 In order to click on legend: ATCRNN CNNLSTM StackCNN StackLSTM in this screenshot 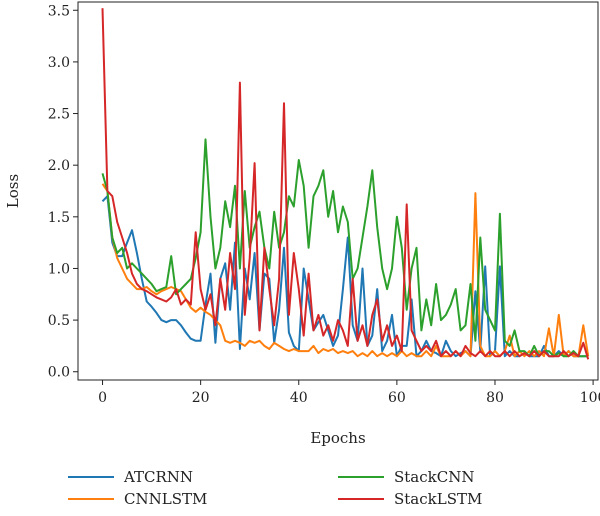, I will do `click(328, 488)`.